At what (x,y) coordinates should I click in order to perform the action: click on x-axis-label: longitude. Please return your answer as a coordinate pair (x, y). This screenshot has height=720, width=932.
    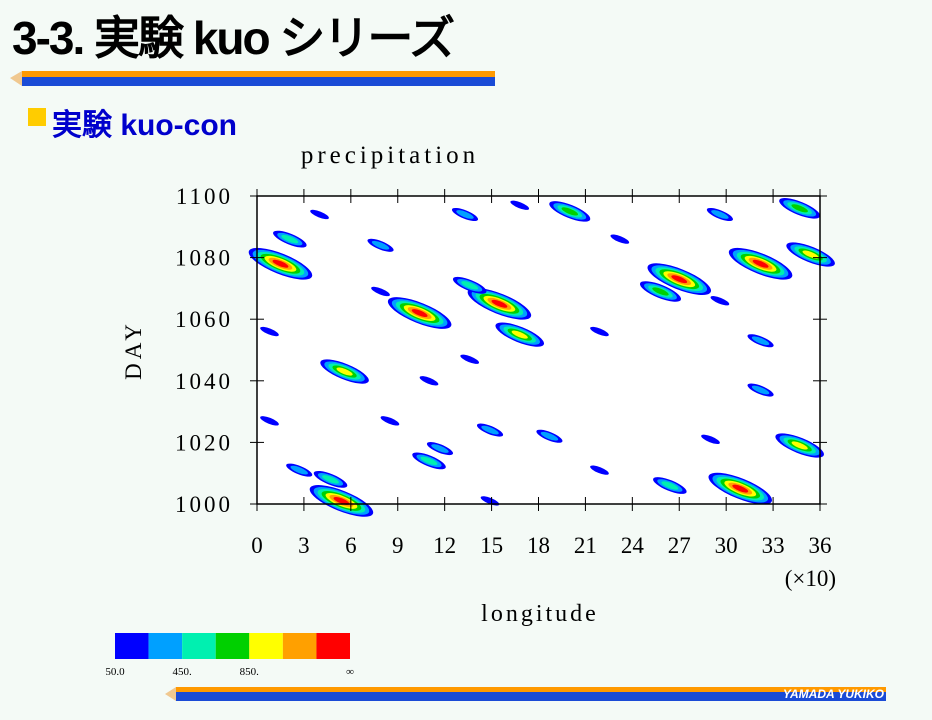
    Looking at the image, I should click on (540, 614).